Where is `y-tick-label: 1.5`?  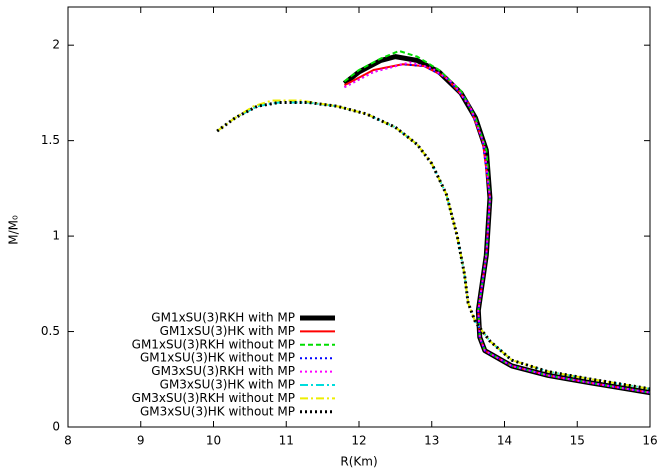
y-tick-label: 1.5 is located at coordinates (50, 140).